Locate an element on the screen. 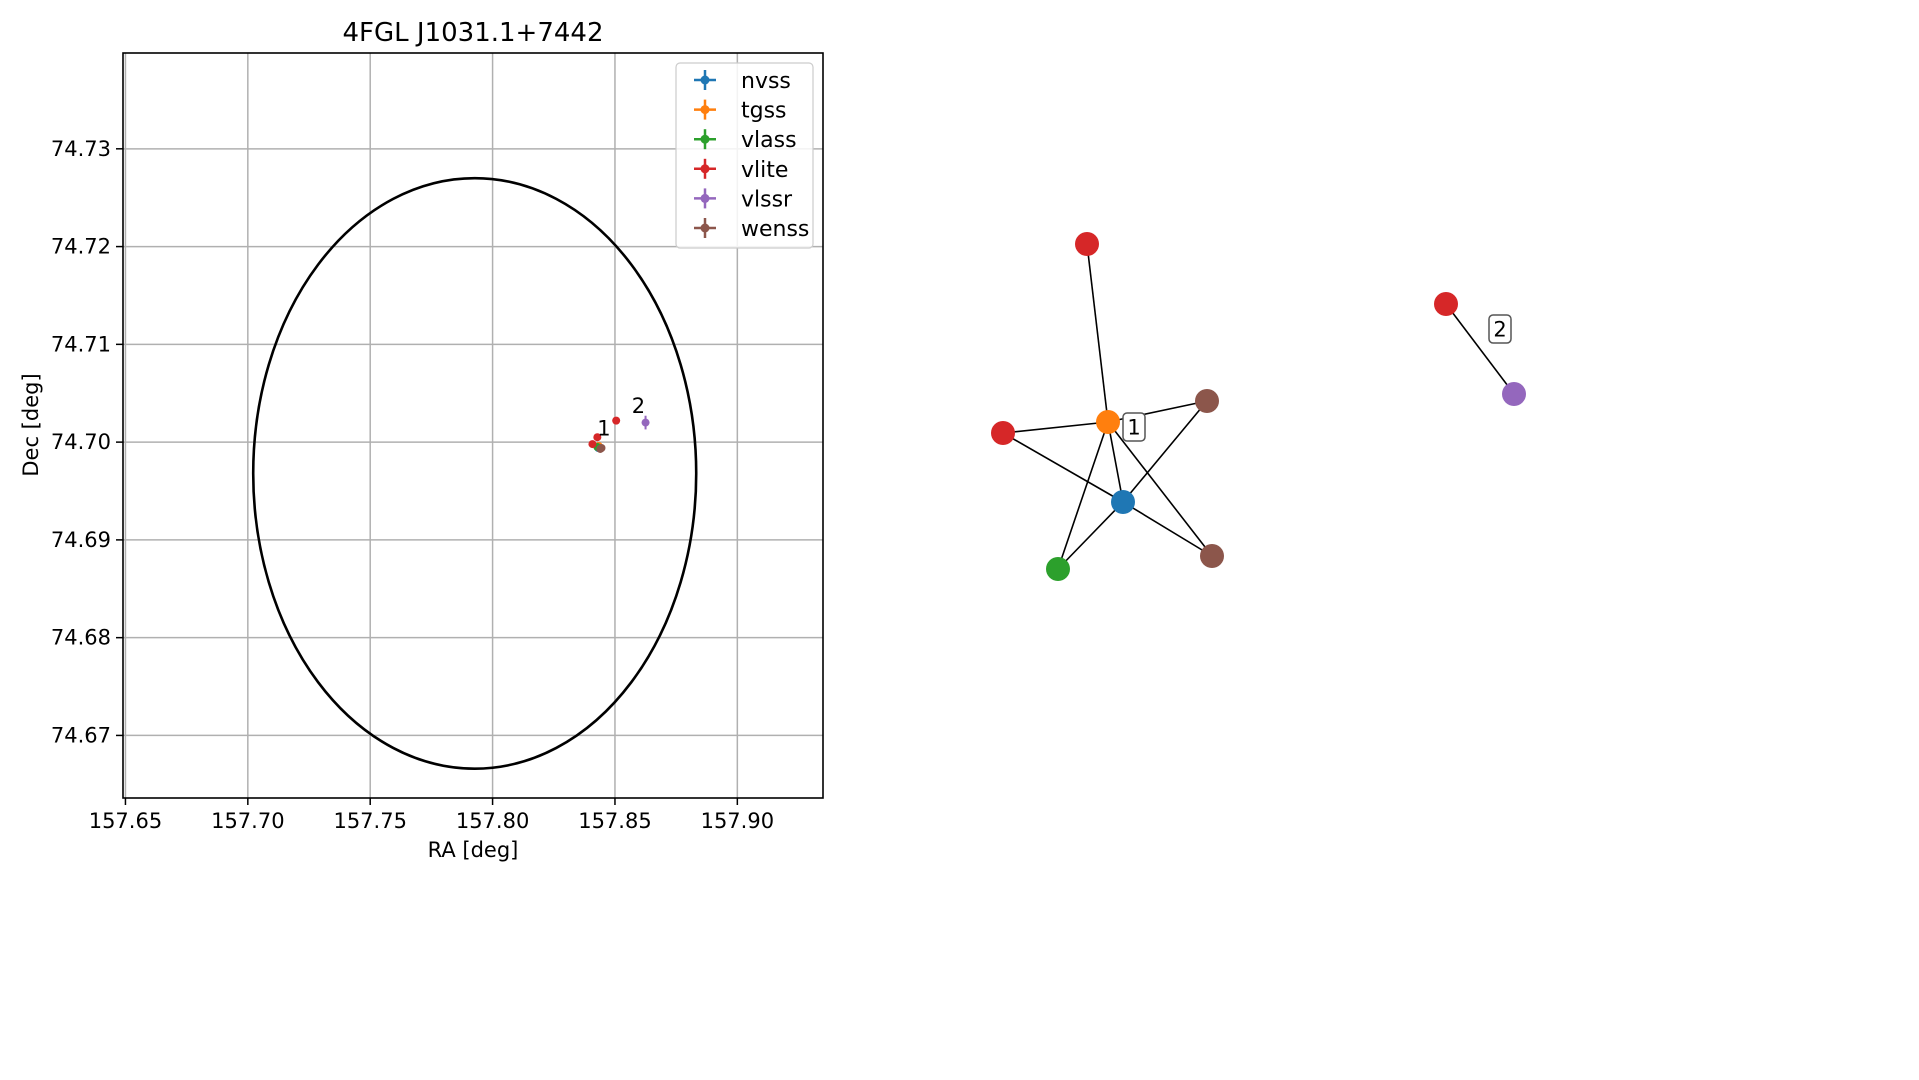  network-node-nvss is located at coordinates (1123, 502).